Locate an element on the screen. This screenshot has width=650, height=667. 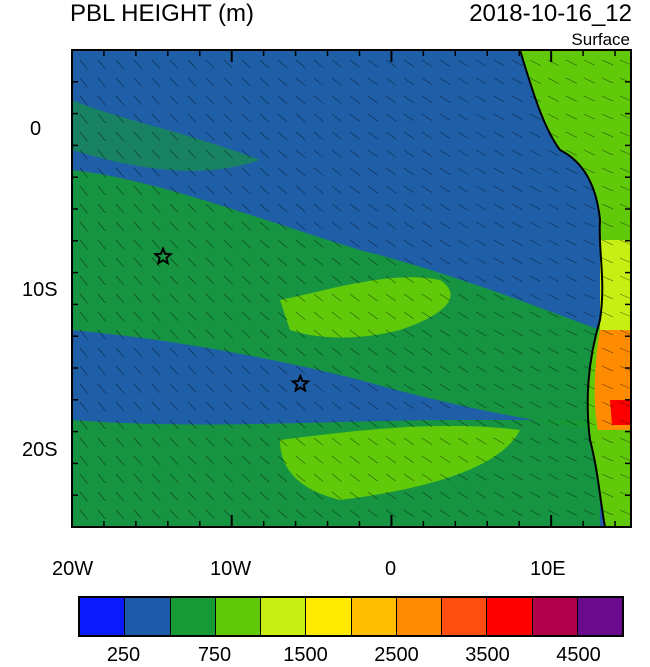
y-tick-20s: 20S is located at coordinates (40, 450).